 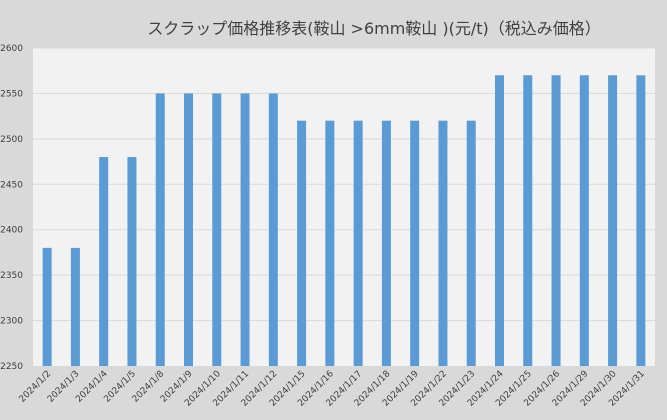 I want to click on y-tick-label: 2550, so click(x=11, y=94).